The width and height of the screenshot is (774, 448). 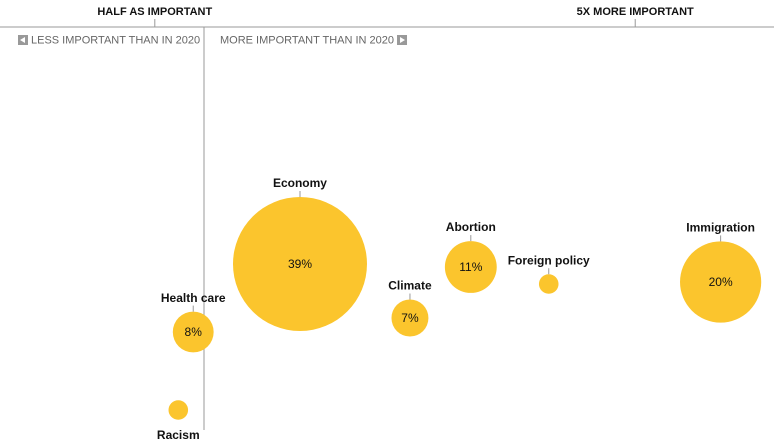 What do you see at coordinates (635, 12) in the screenshot?
I see `x-tick-label: 5X MORE IMPORTANT` at bounding box center [635, 12].